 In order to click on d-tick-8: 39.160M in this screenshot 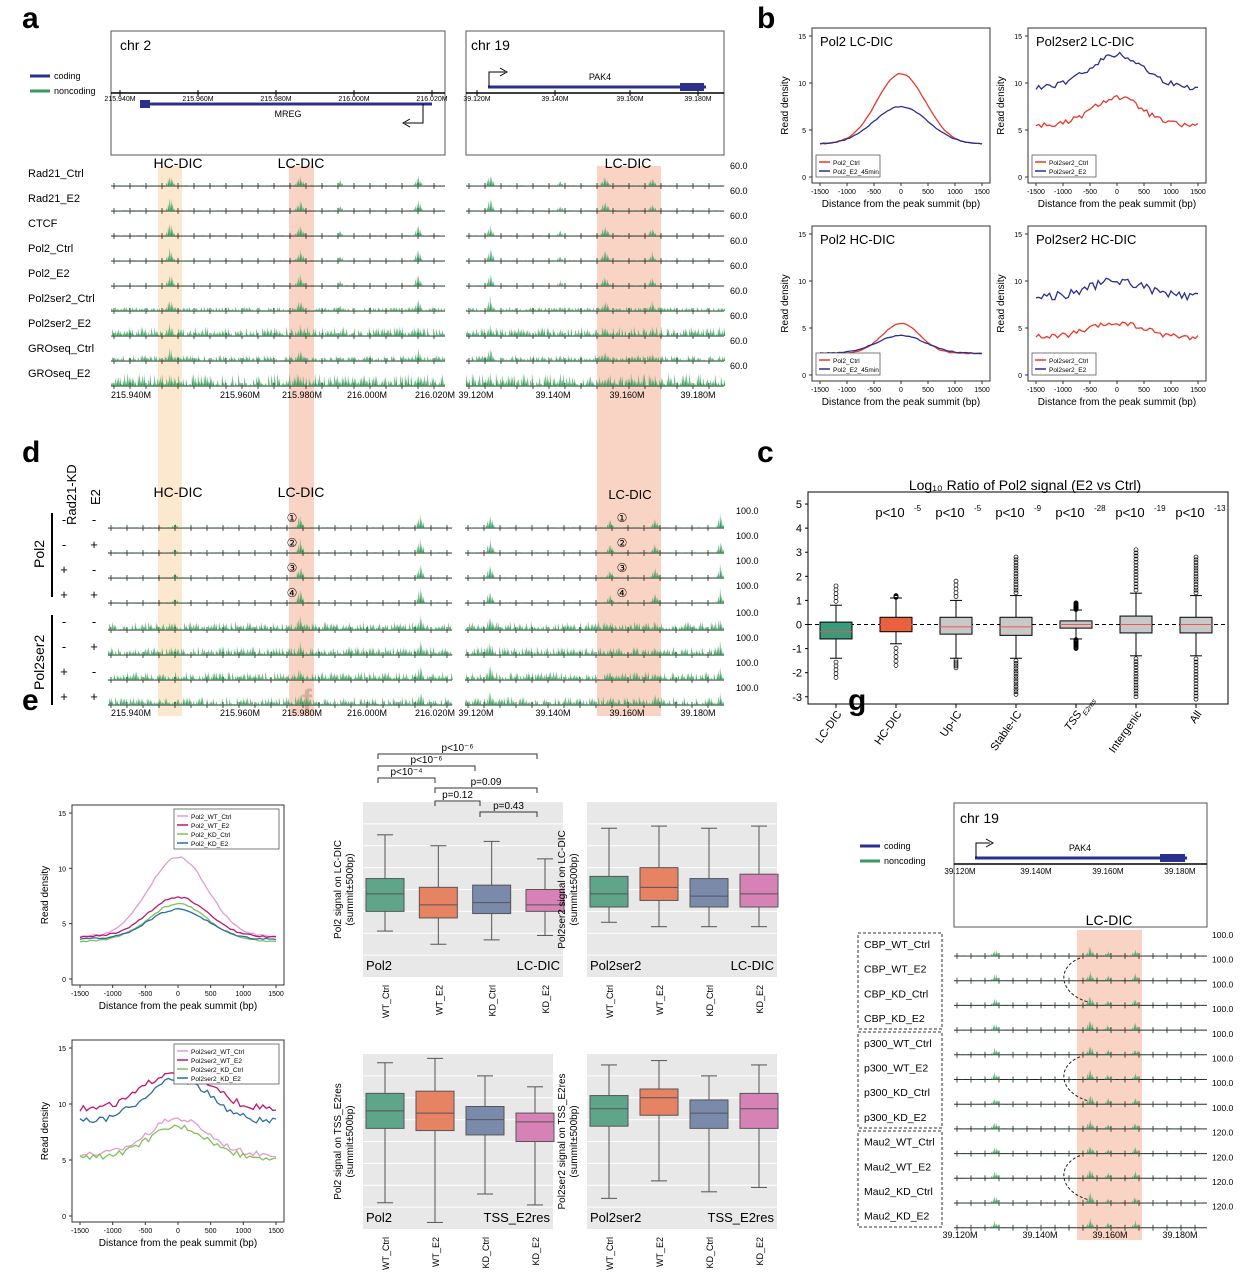, I will do `click(626, 713)`.